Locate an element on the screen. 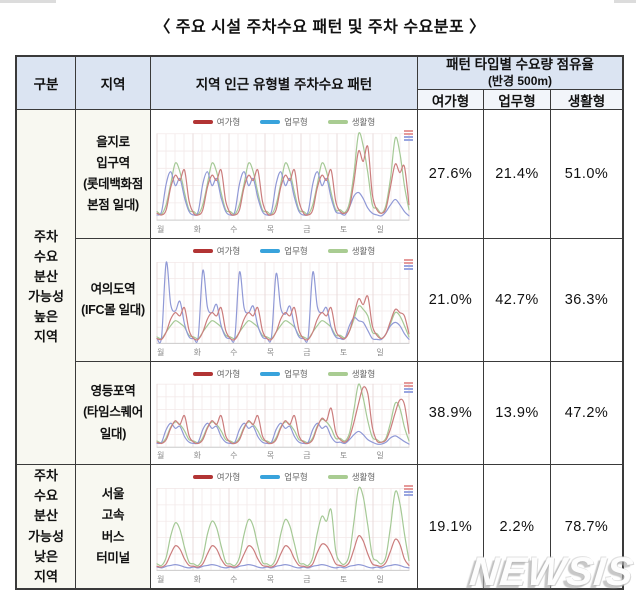  region-yeongdeungpo: 영등포역 (타임스퀘어 일대) is located at coordinates (113, 413).